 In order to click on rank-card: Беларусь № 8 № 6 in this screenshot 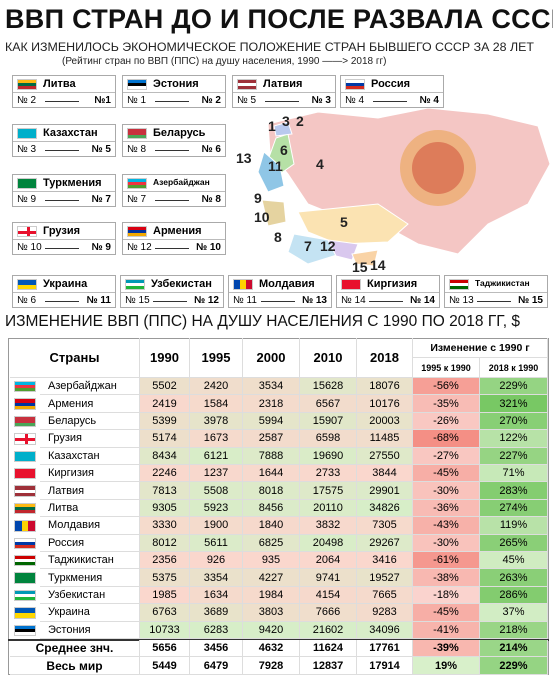, I will do `click(174, 140)`.